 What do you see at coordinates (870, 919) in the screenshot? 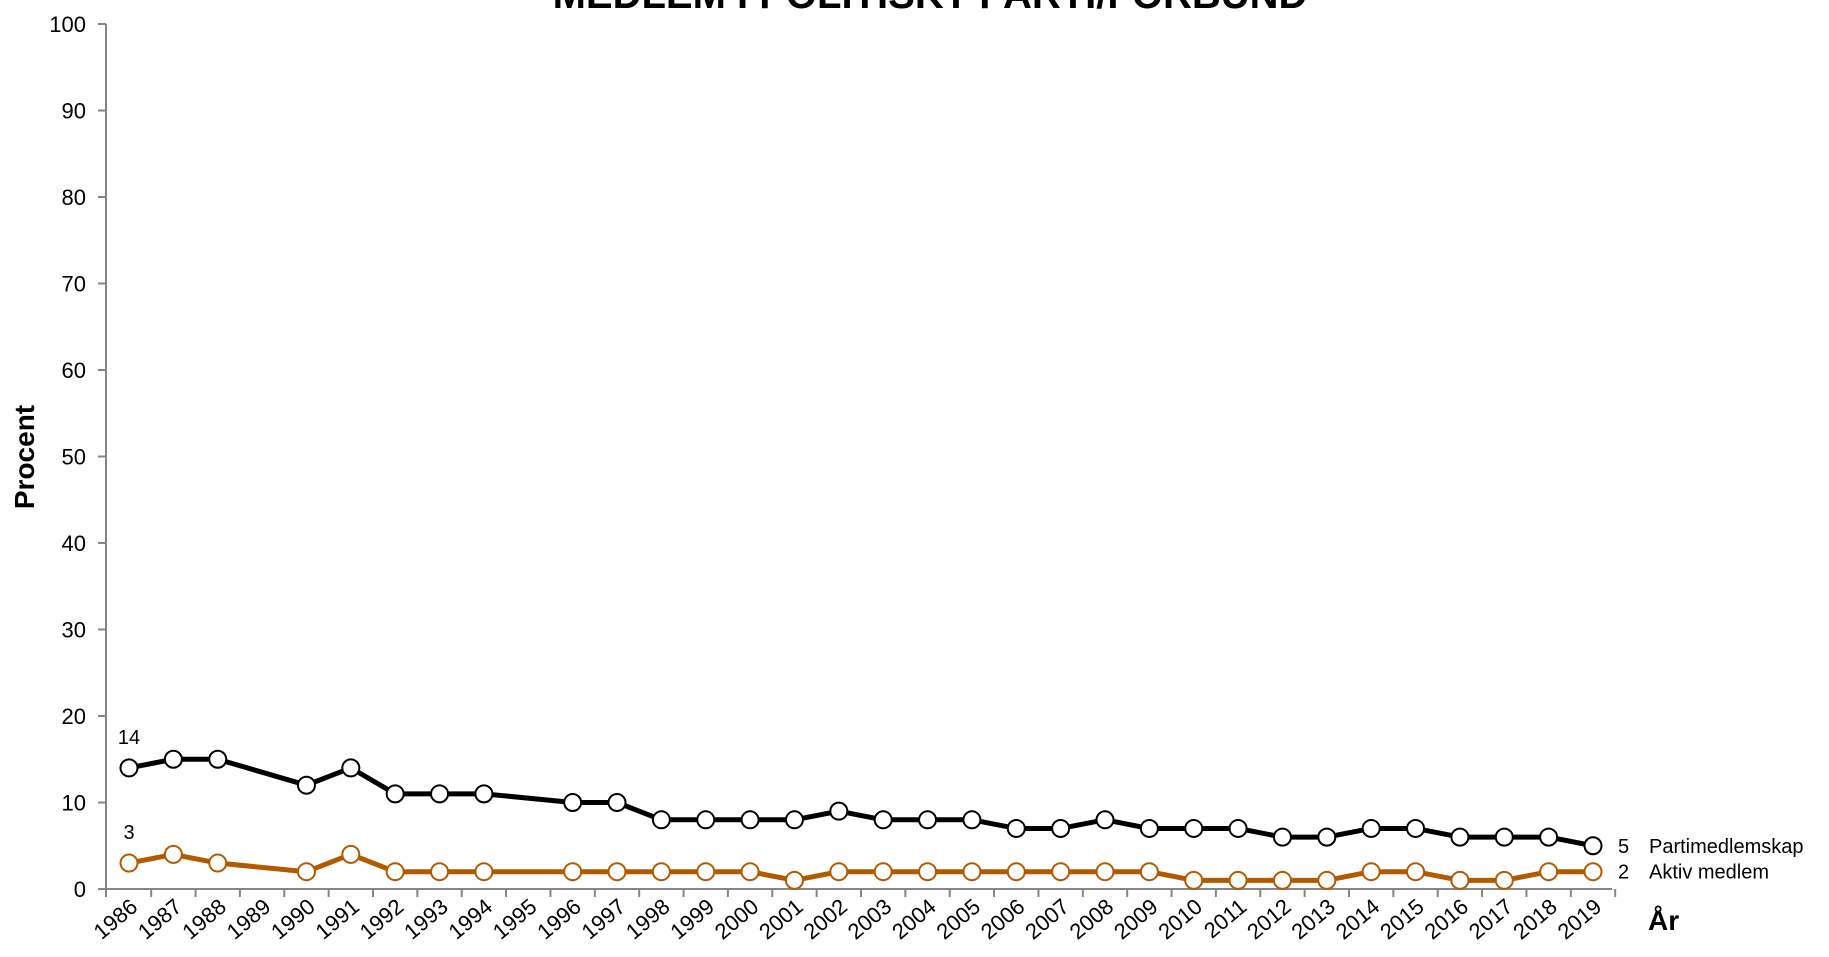
I see `x-tick-label: 2003` at bounding box center [870, 919].